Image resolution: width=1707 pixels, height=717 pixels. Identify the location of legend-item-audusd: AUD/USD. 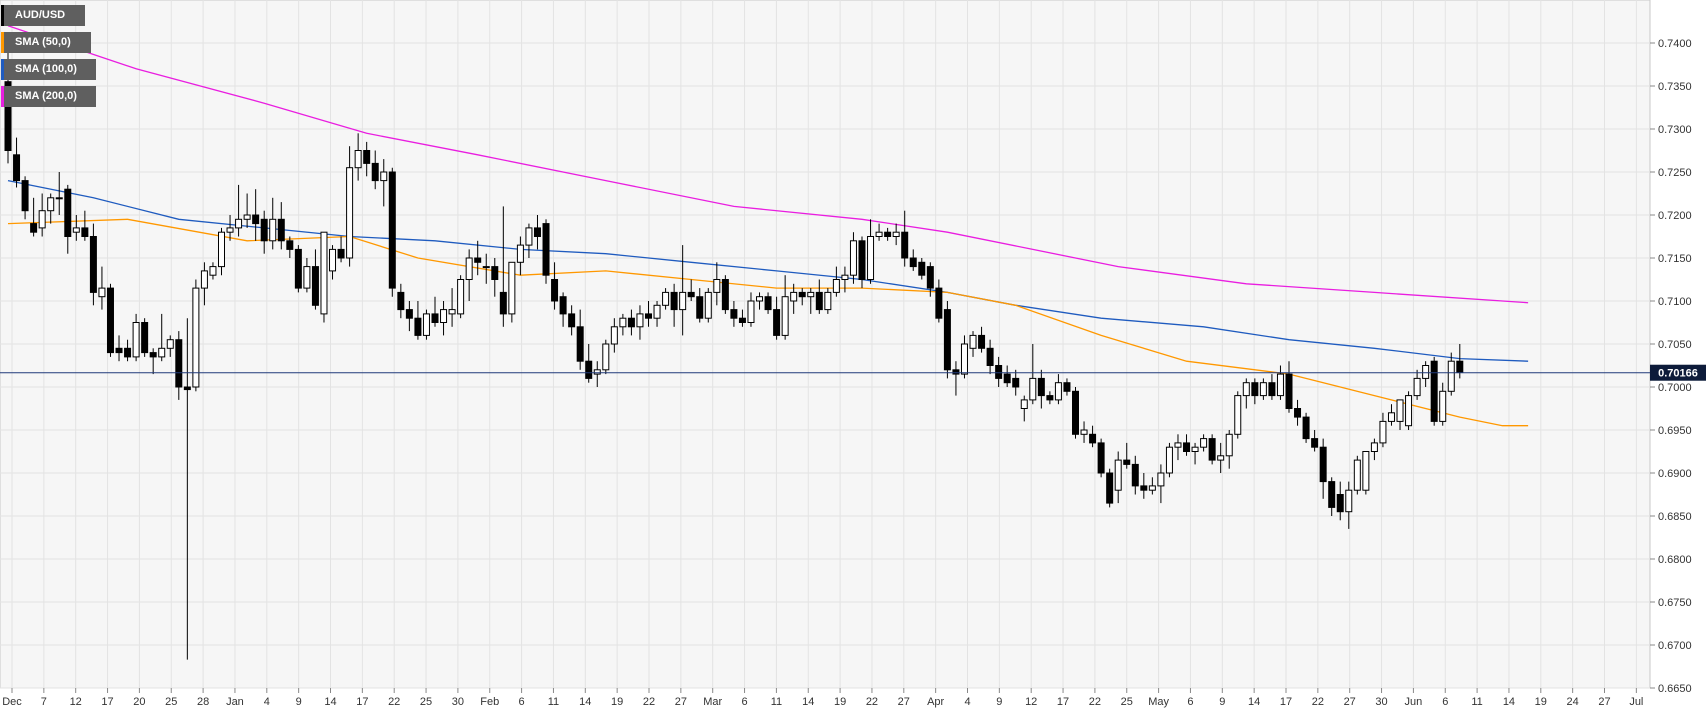
(43, 15).